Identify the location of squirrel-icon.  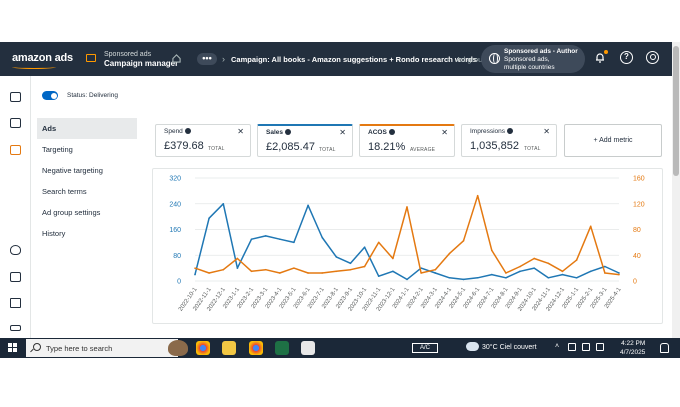
(178, 348).